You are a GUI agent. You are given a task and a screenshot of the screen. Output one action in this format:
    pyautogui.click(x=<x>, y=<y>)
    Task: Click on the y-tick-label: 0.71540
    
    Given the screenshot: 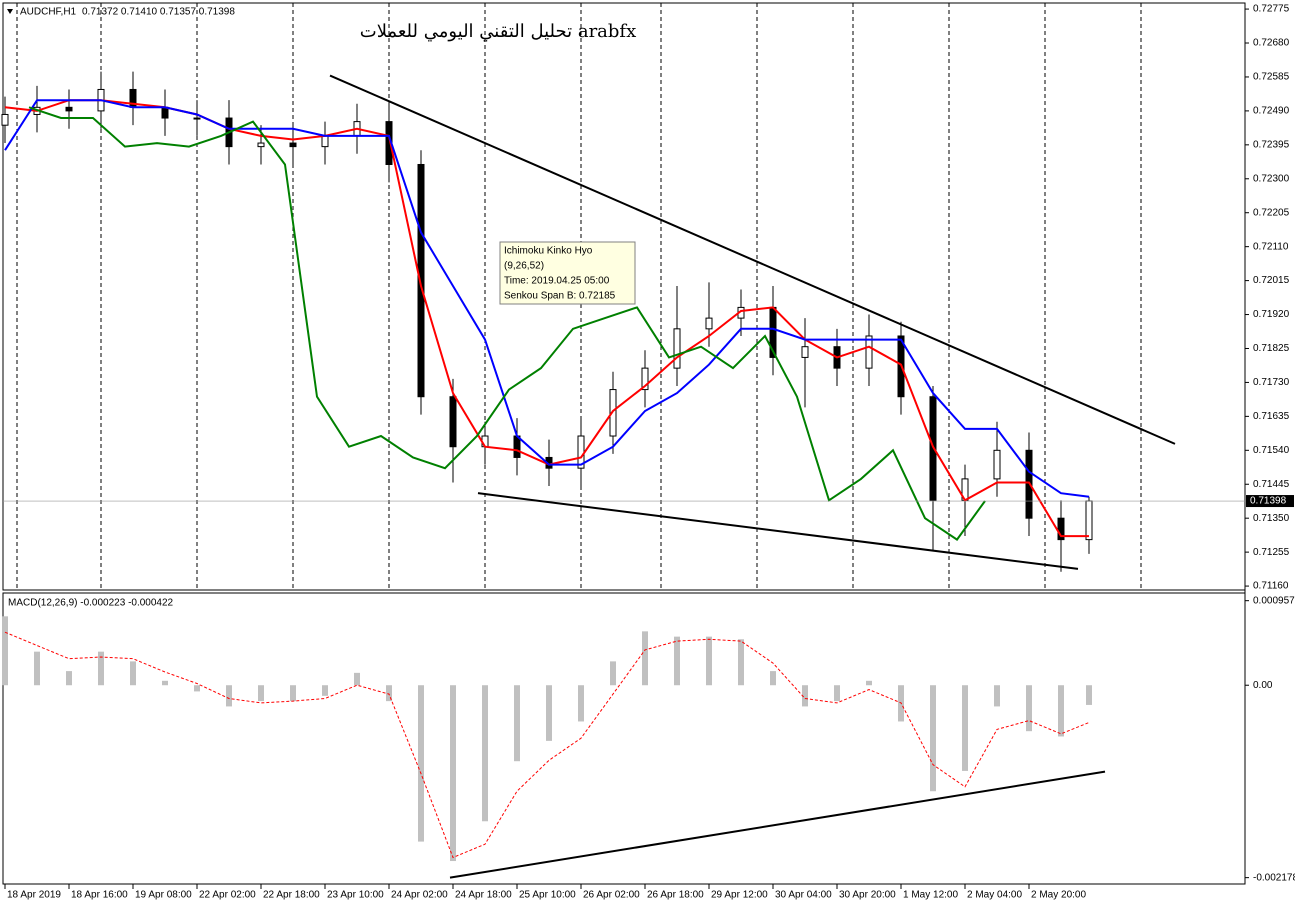 What is the action you would take?
    pyautogui.click(x=1271, y=450)
    